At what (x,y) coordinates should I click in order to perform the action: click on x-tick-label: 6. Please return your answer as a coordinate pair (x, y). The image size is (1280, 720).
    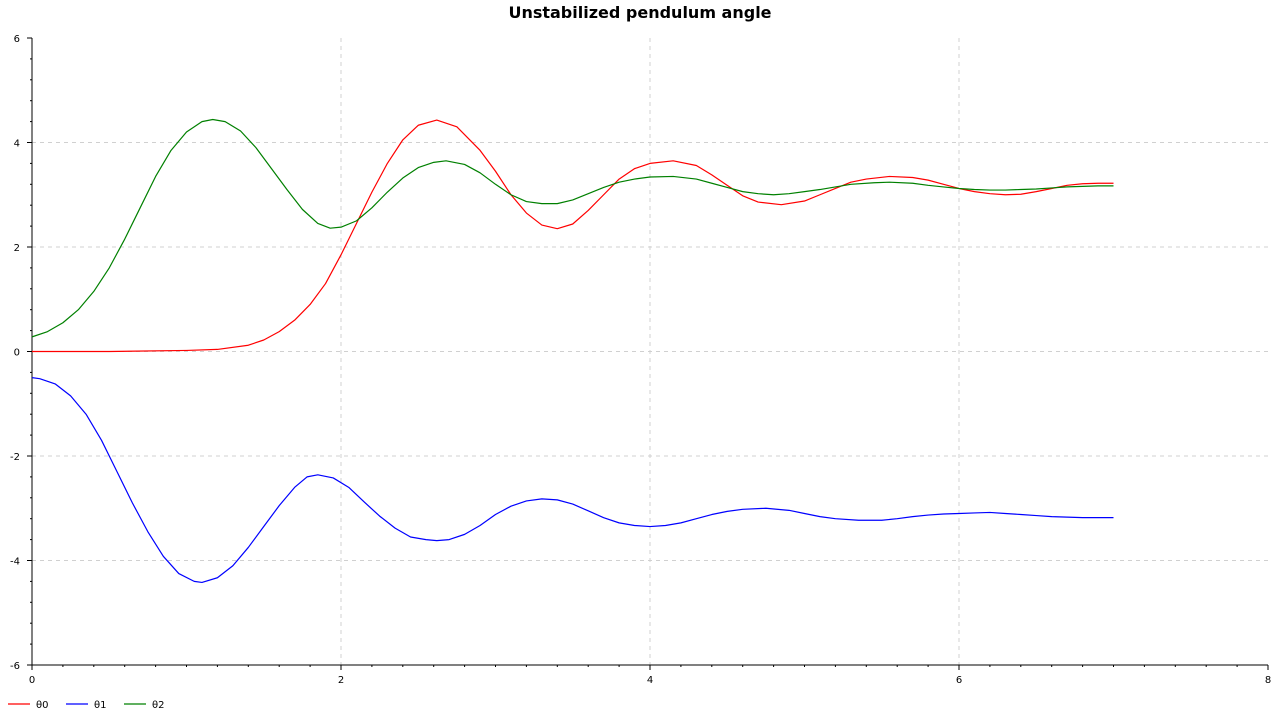
    Looking at the image, I should click on (959, 680).